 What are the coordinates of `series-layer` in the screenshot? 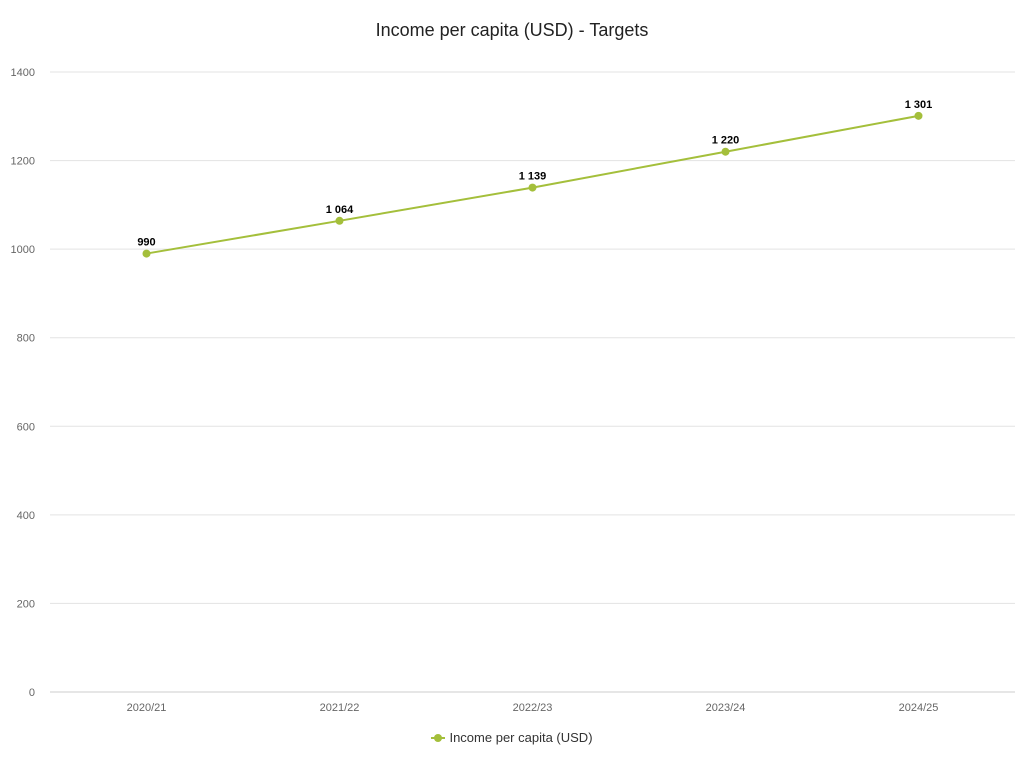 It's located at (532, 184).